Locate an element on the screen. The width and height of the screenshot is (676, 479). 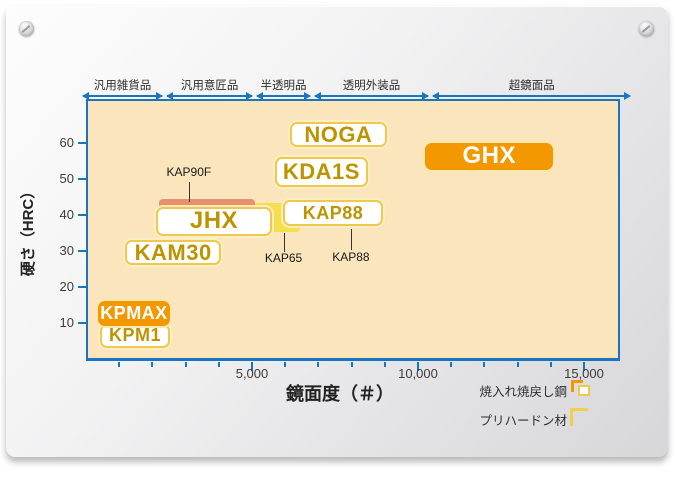
category-label: 超鏡面品 is located at coordinates (531, 86).